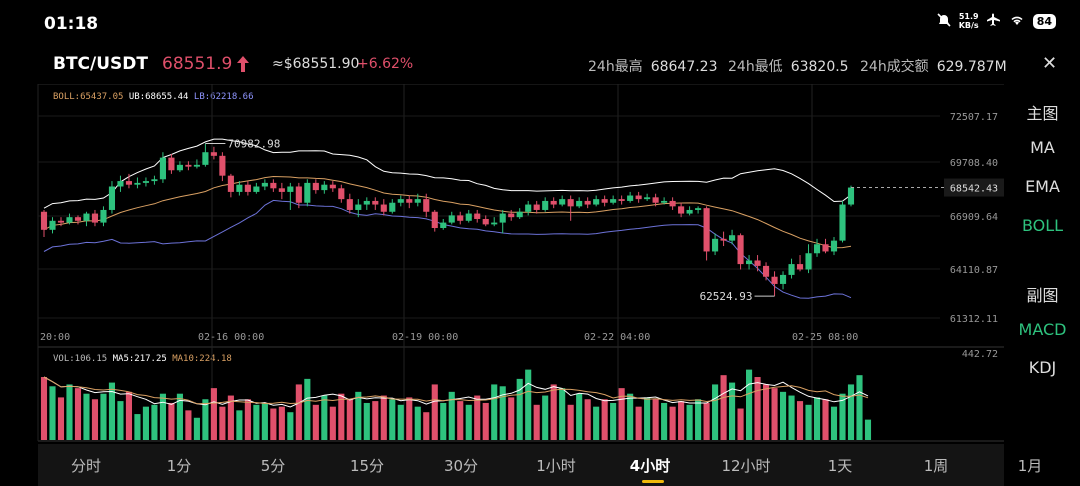 This screenshot has width=1080, height=486. I want to click on vol-ma5-label: MA5:217.25, so click(139, 359).